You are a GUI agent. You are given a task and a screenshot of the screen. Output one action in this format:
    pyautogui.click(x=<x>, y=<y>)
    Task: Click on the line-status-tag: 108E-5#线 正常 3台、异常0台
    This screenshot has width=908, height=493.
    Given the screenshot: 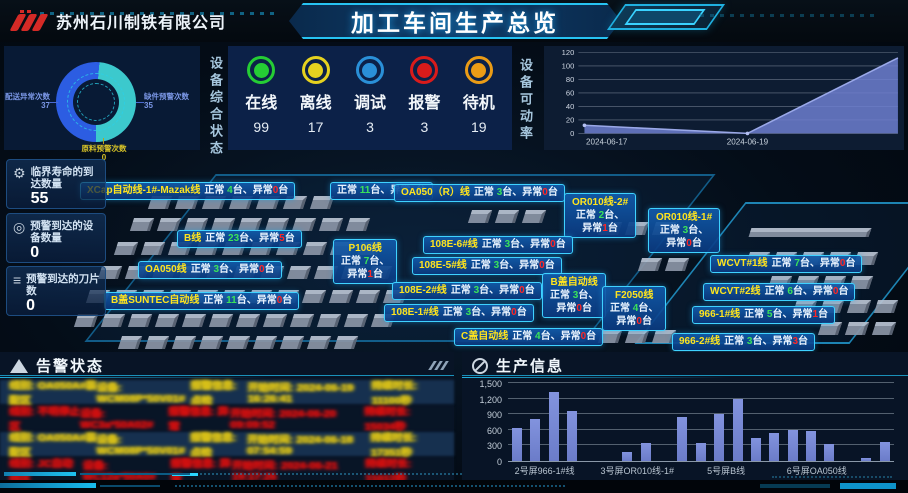 What is the action you would take?
    pyautogui.click(x=487, y=266)
    